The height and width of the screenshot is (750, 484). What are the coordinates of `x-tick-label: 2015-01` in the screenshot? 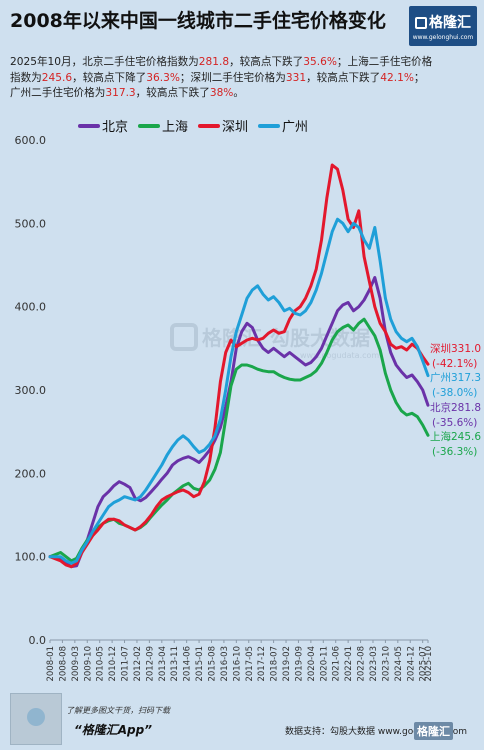 It's located at (200, 664).